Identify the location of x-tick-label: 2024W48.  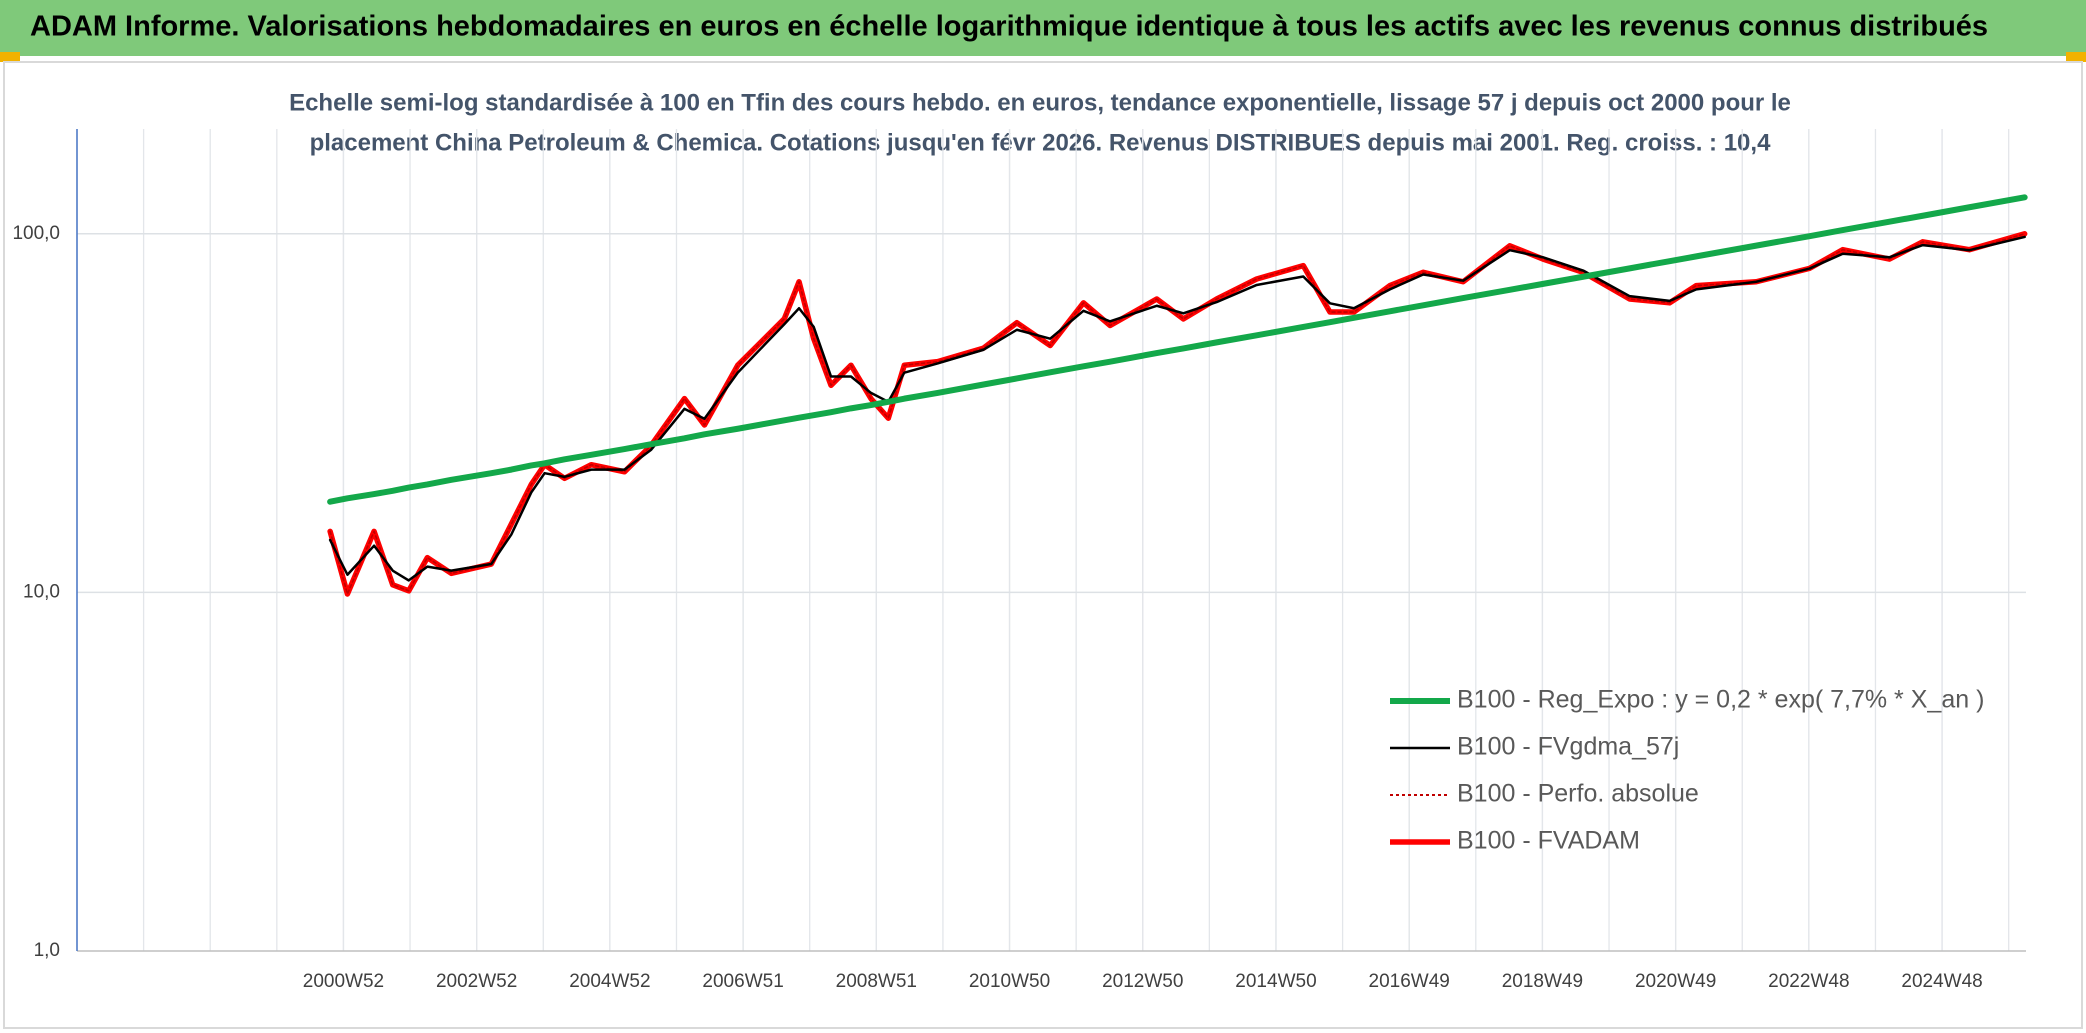
(1941, 981).